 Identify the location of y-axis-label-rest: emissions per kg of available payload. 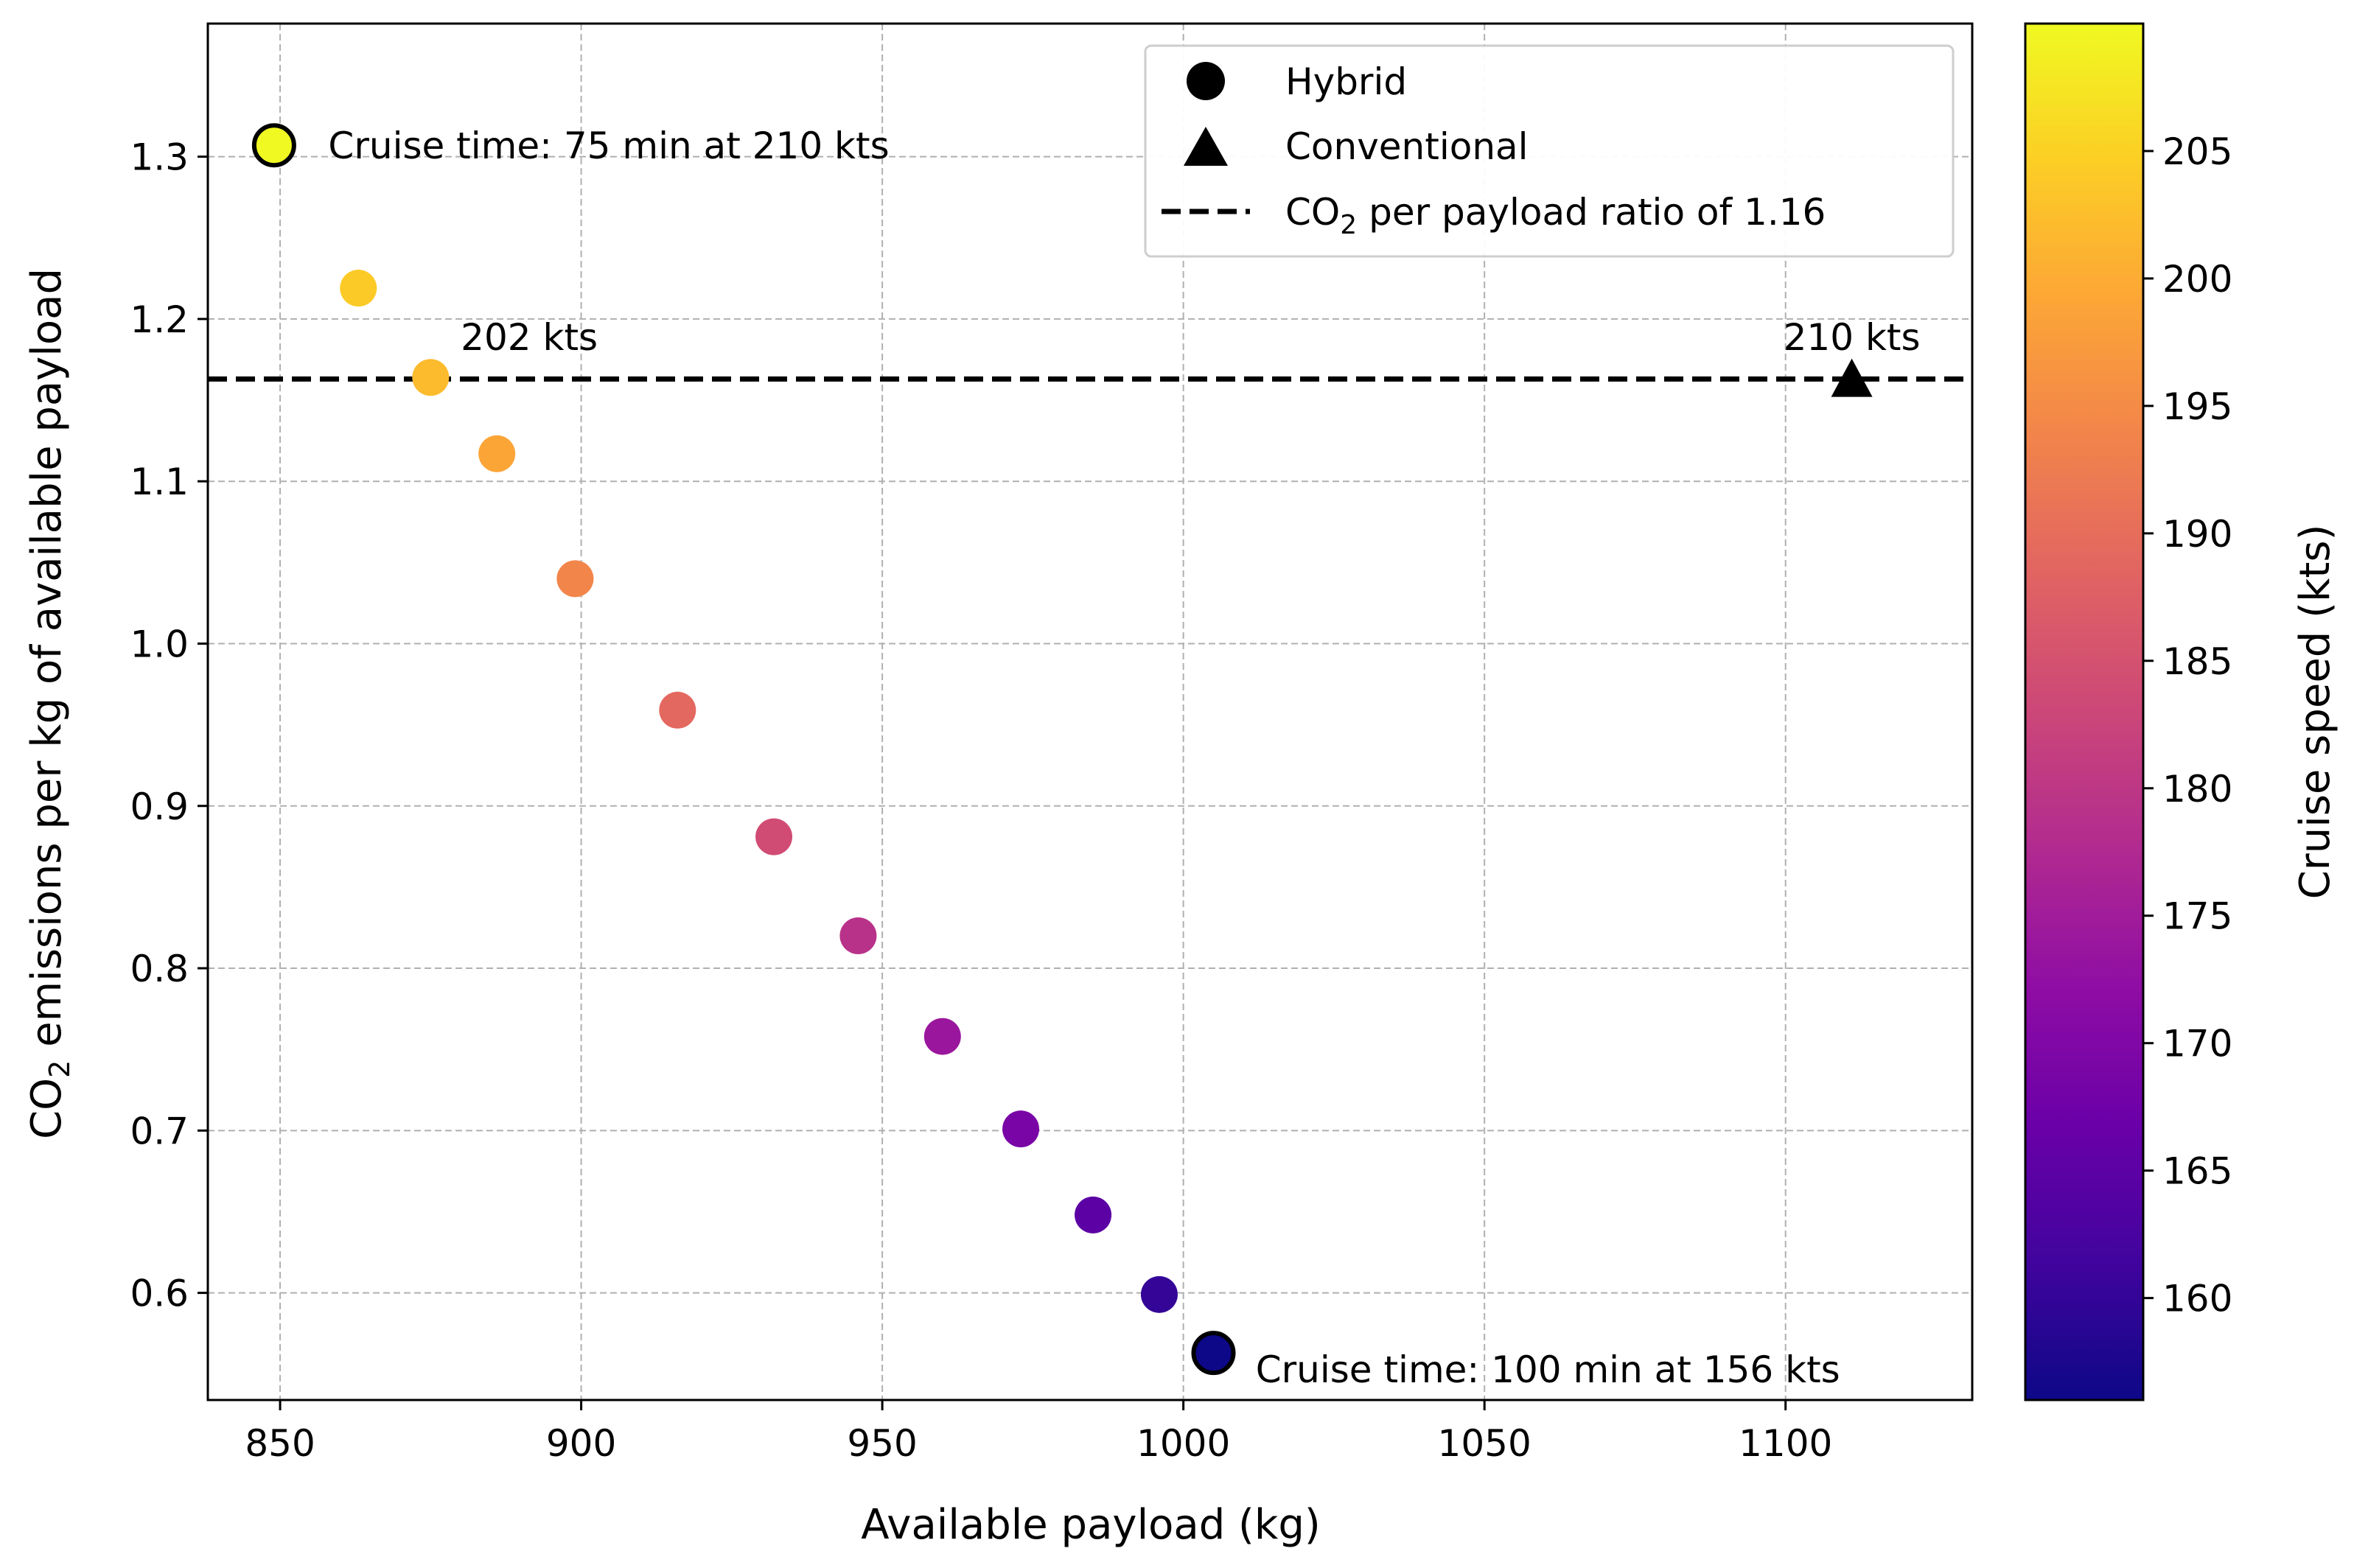
(47, 664).